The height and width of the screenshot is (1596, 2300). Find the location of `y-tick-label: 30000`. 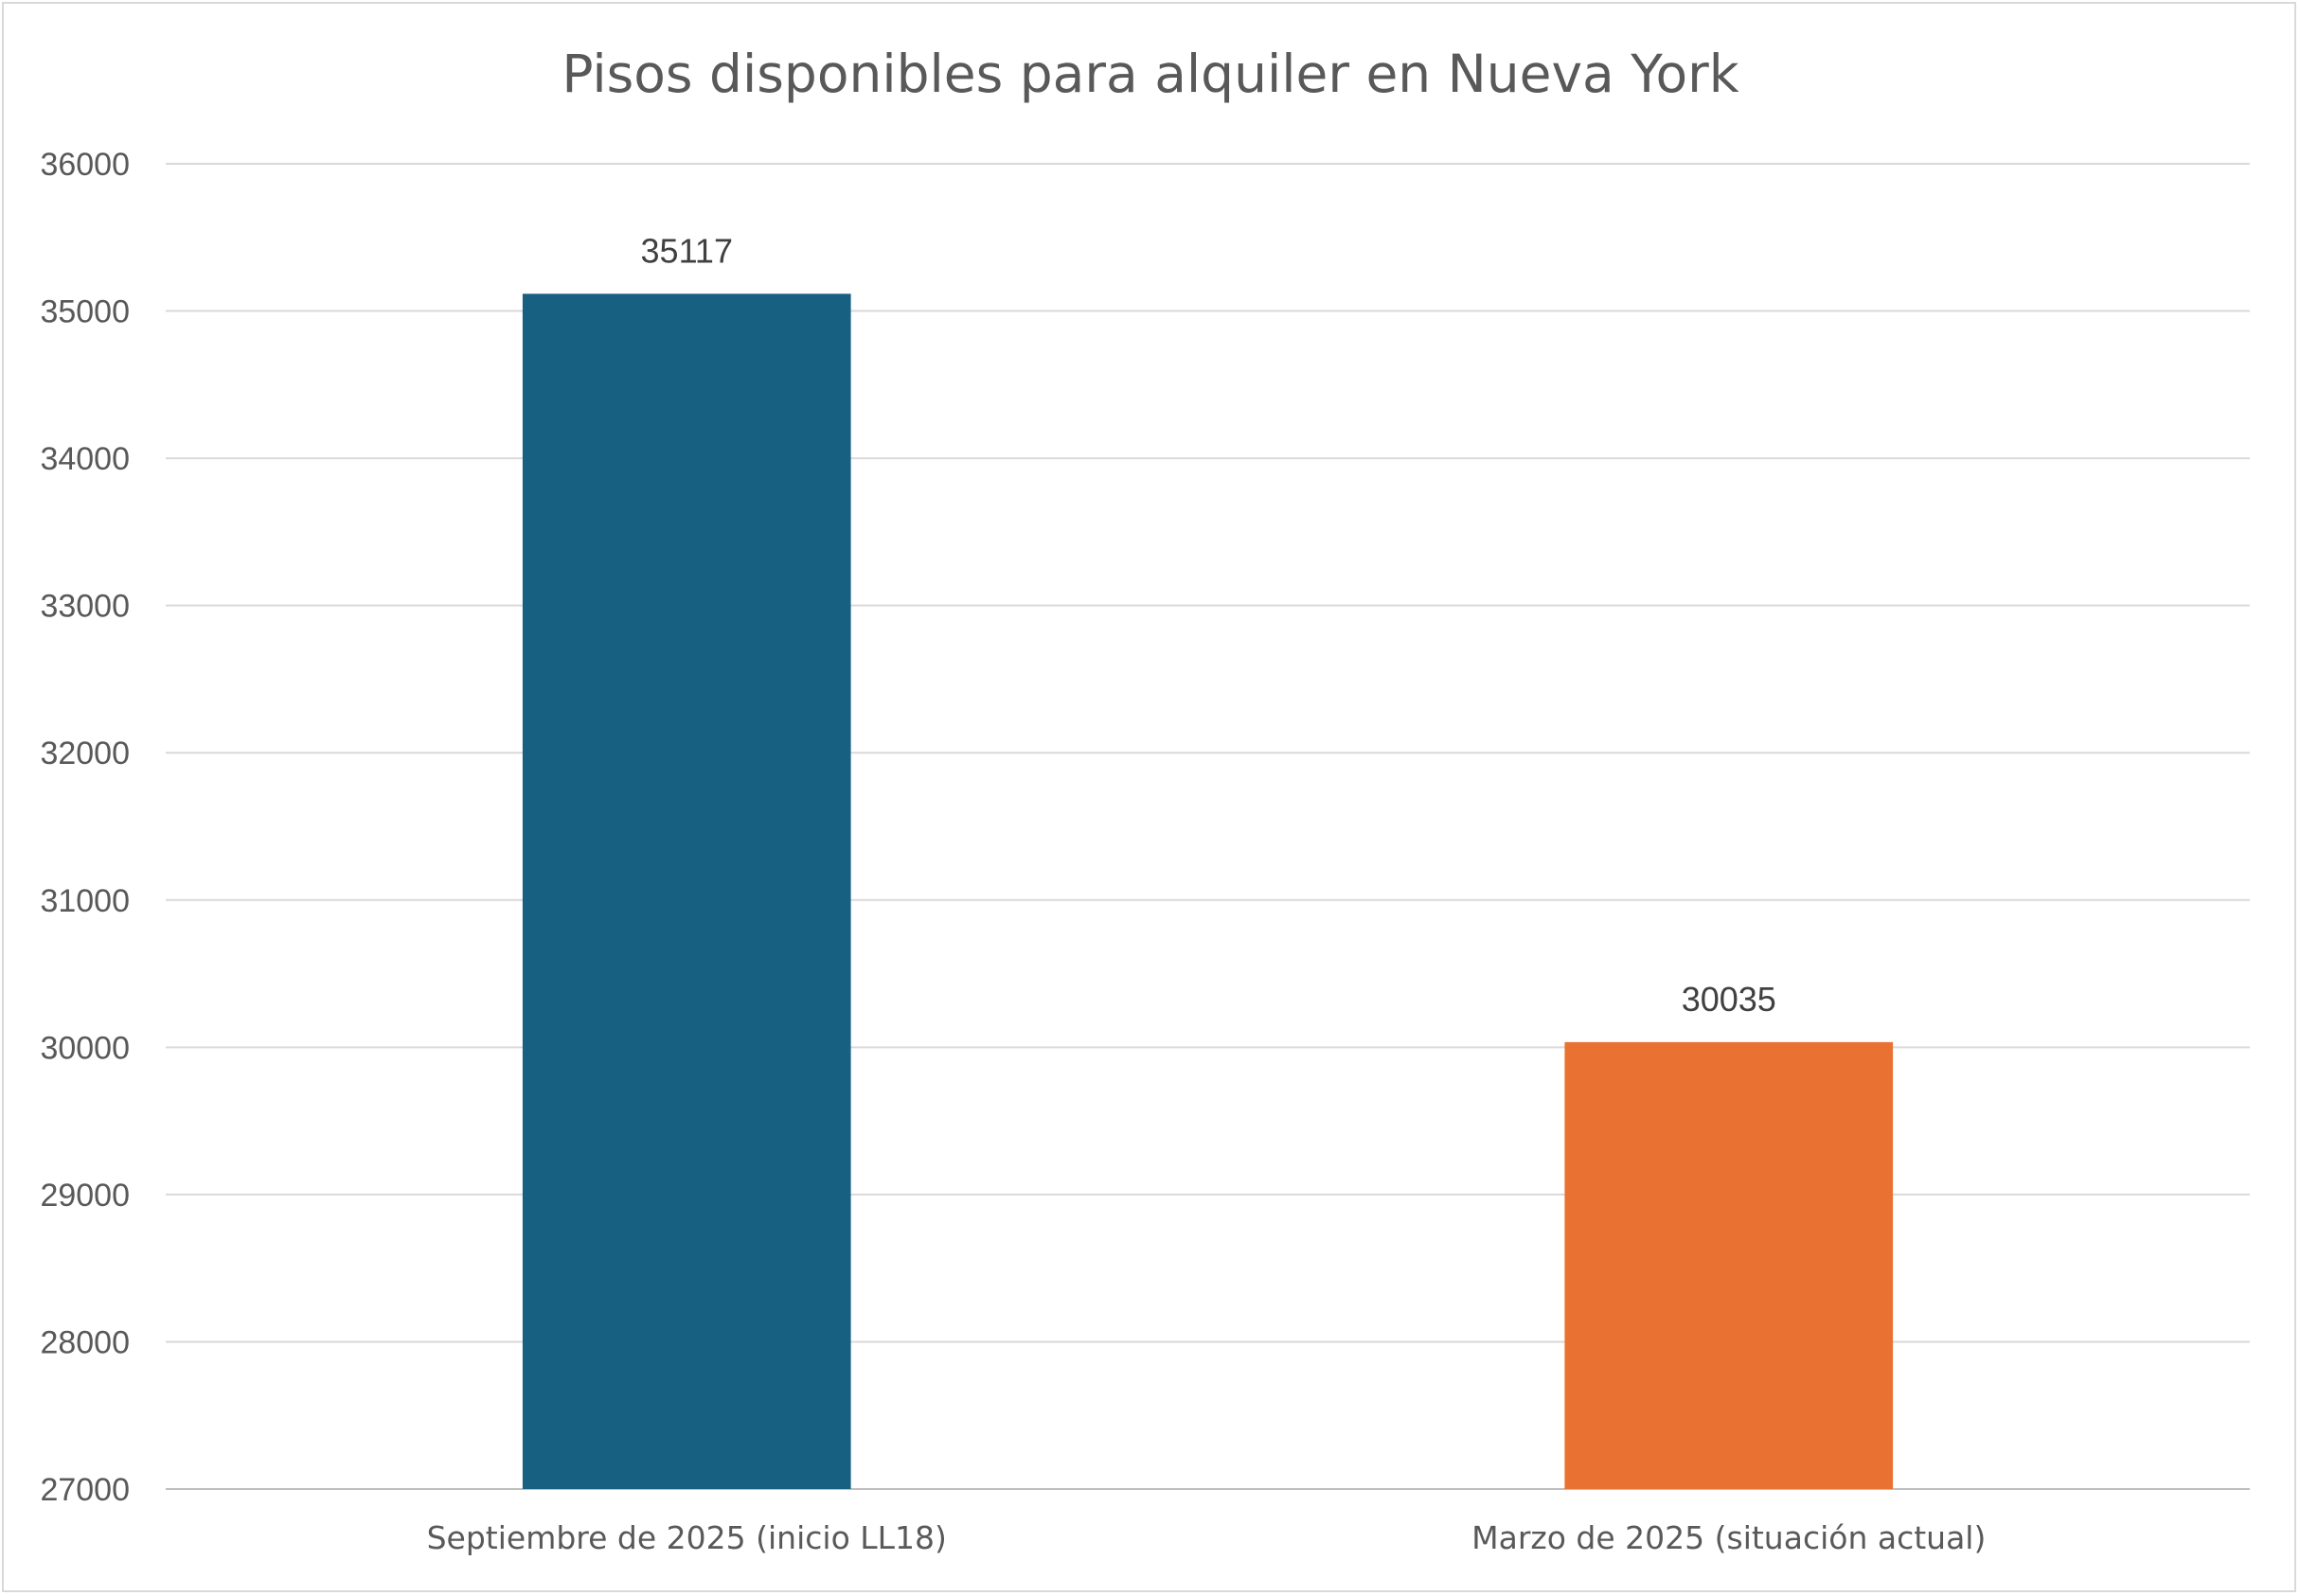

y-tick-label: 30000 is located at coordinates (85, 1048).